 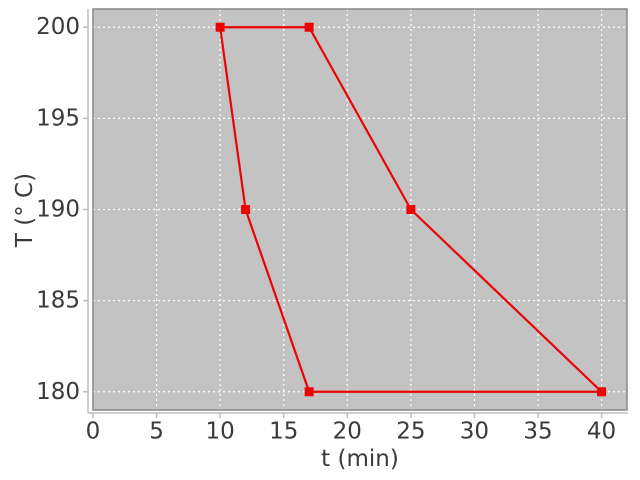 What do you see at coordinates (58, 118) in the screenshot?
I see `y-tick-label: 195` at bounding box center [58, 118].